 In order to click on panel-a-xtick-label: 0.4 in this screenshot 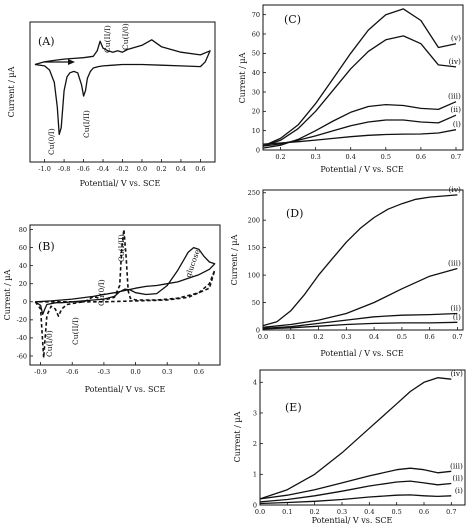, I will do `click(181, 169)`.